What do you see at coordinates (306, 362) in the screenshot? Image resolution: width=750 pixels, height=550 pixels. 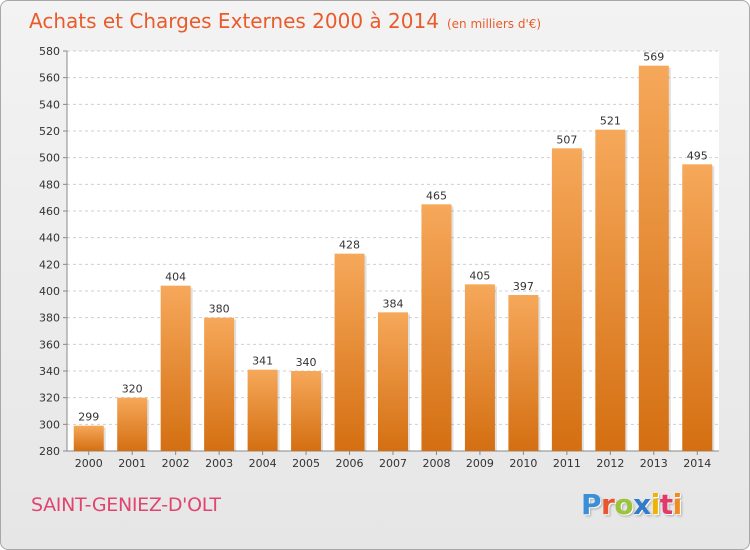 I see `data-label: 340` at bounding box center [306, 362].